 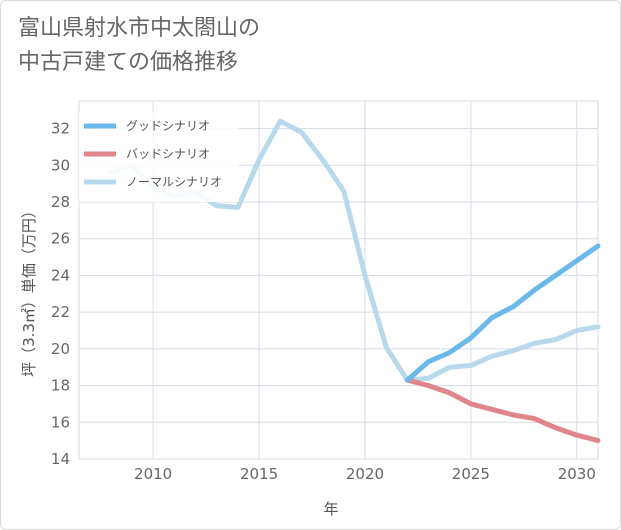 What do you see at coordinates (174, 182) in the screenshot?
I see `legend-label-2: ノーマルシナリオ` at bounding box center [174, 182].